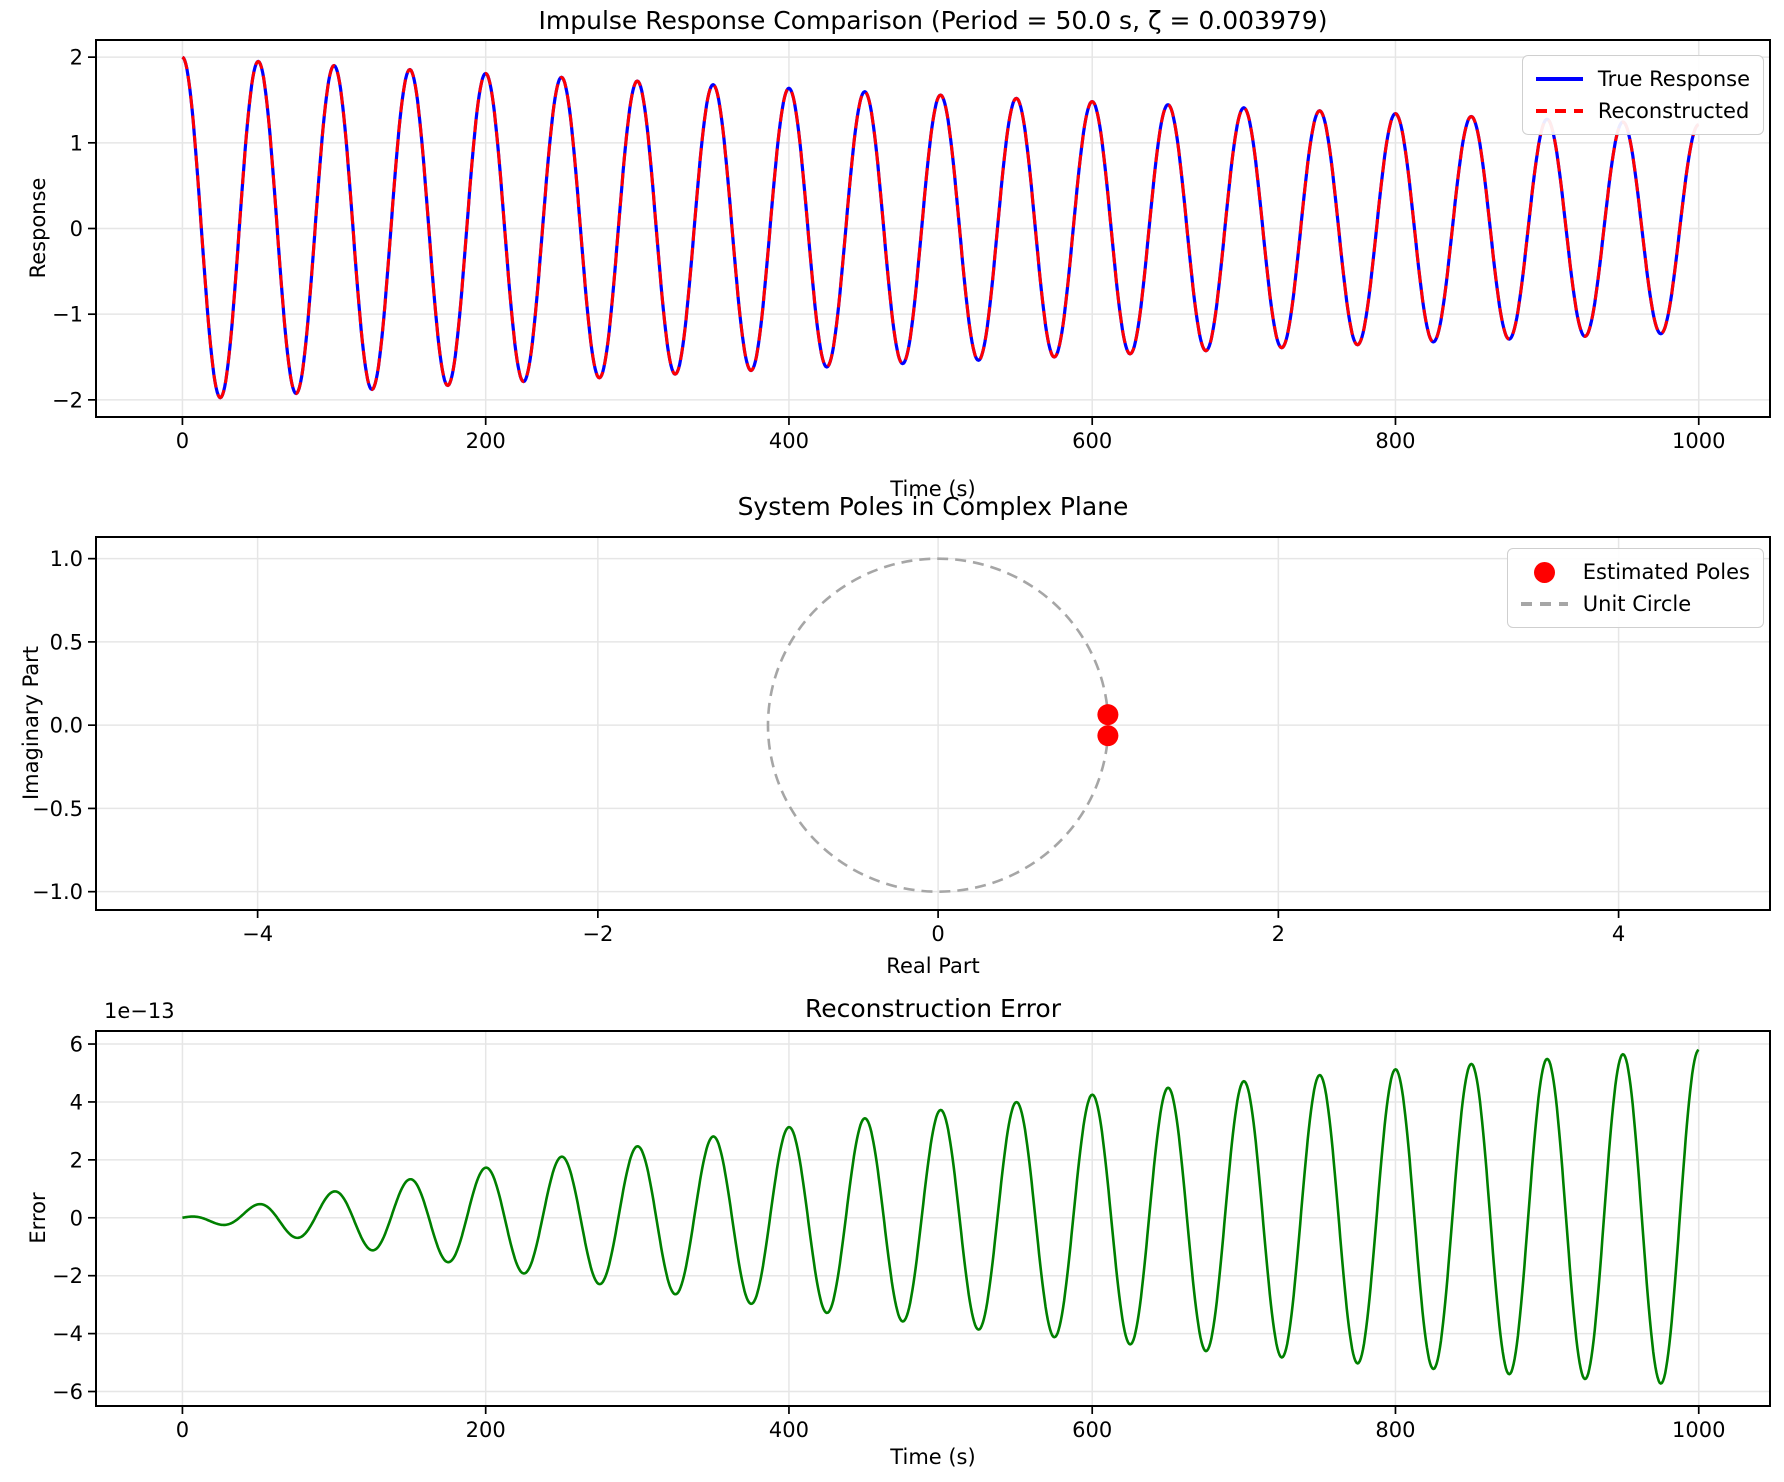 The width and height of the screenshot is (1784, 1482). I want to click on legend-label: Reconstructed, so click(1673, 111).